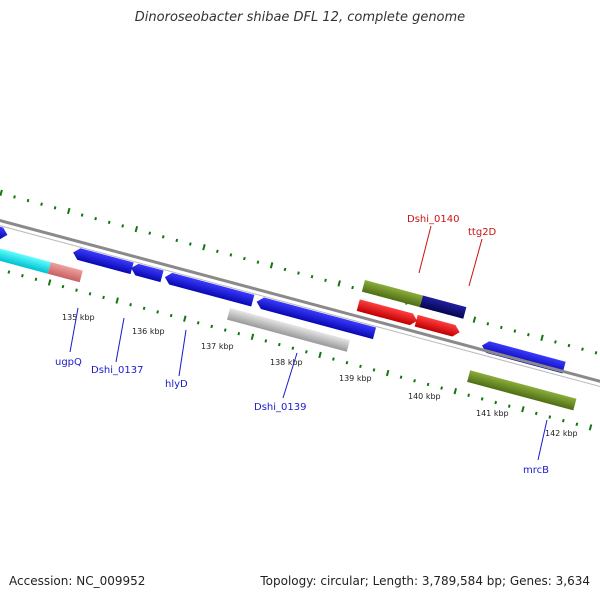 This screenshot has height=600, width=600. What do you see at coordinates (424, 396) in the screenshot?
I see `kbp-label-140: 140 kbp` at bounding box center [424, 396].